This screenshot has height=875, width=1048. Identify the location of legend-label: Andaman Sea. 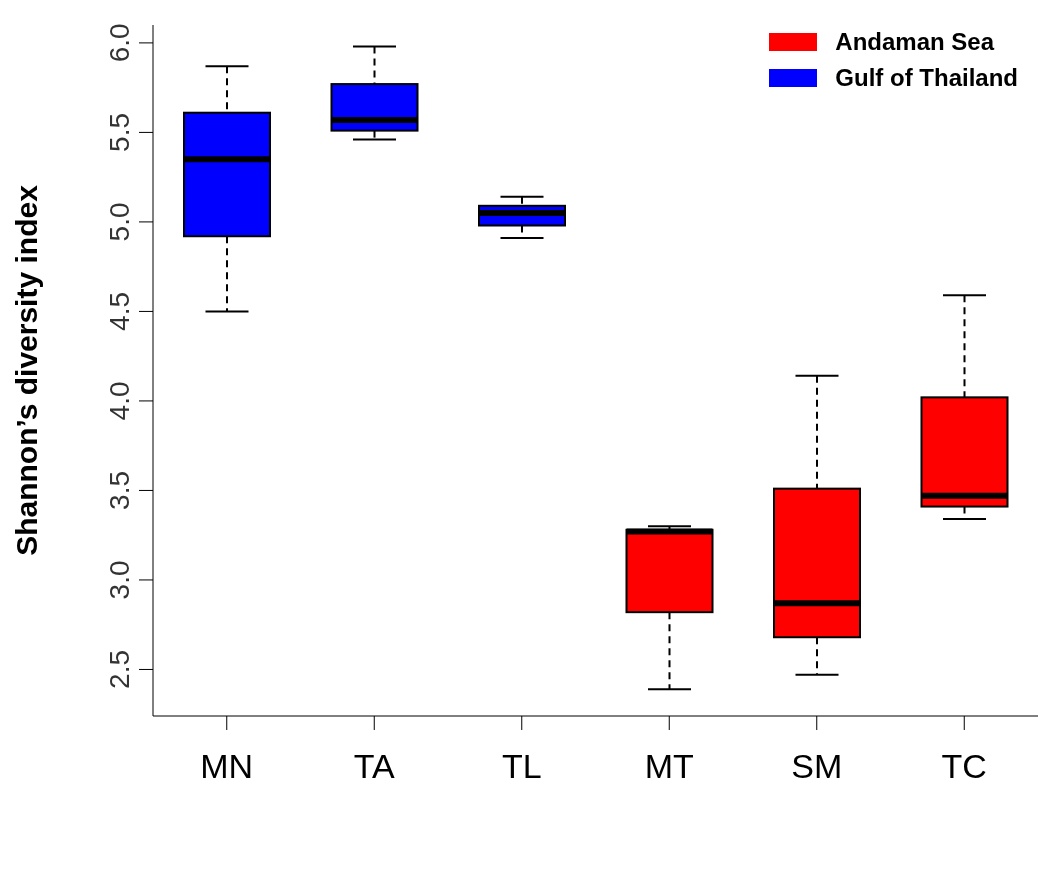
(915, 42).